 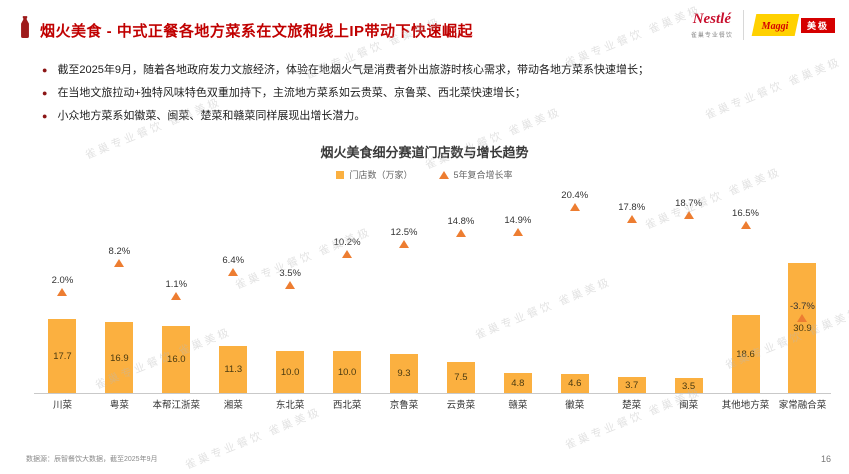 I want to click on x-axis-label: 东北菜, so click(x=290, y=405).